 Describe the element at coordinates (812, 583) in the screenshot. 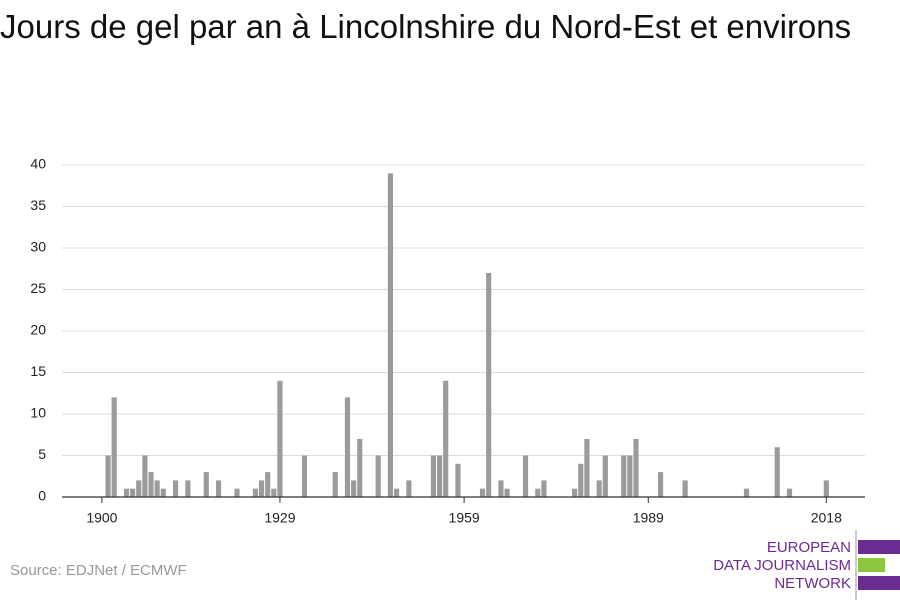

I see `logo-text: NETWORK` at that location.